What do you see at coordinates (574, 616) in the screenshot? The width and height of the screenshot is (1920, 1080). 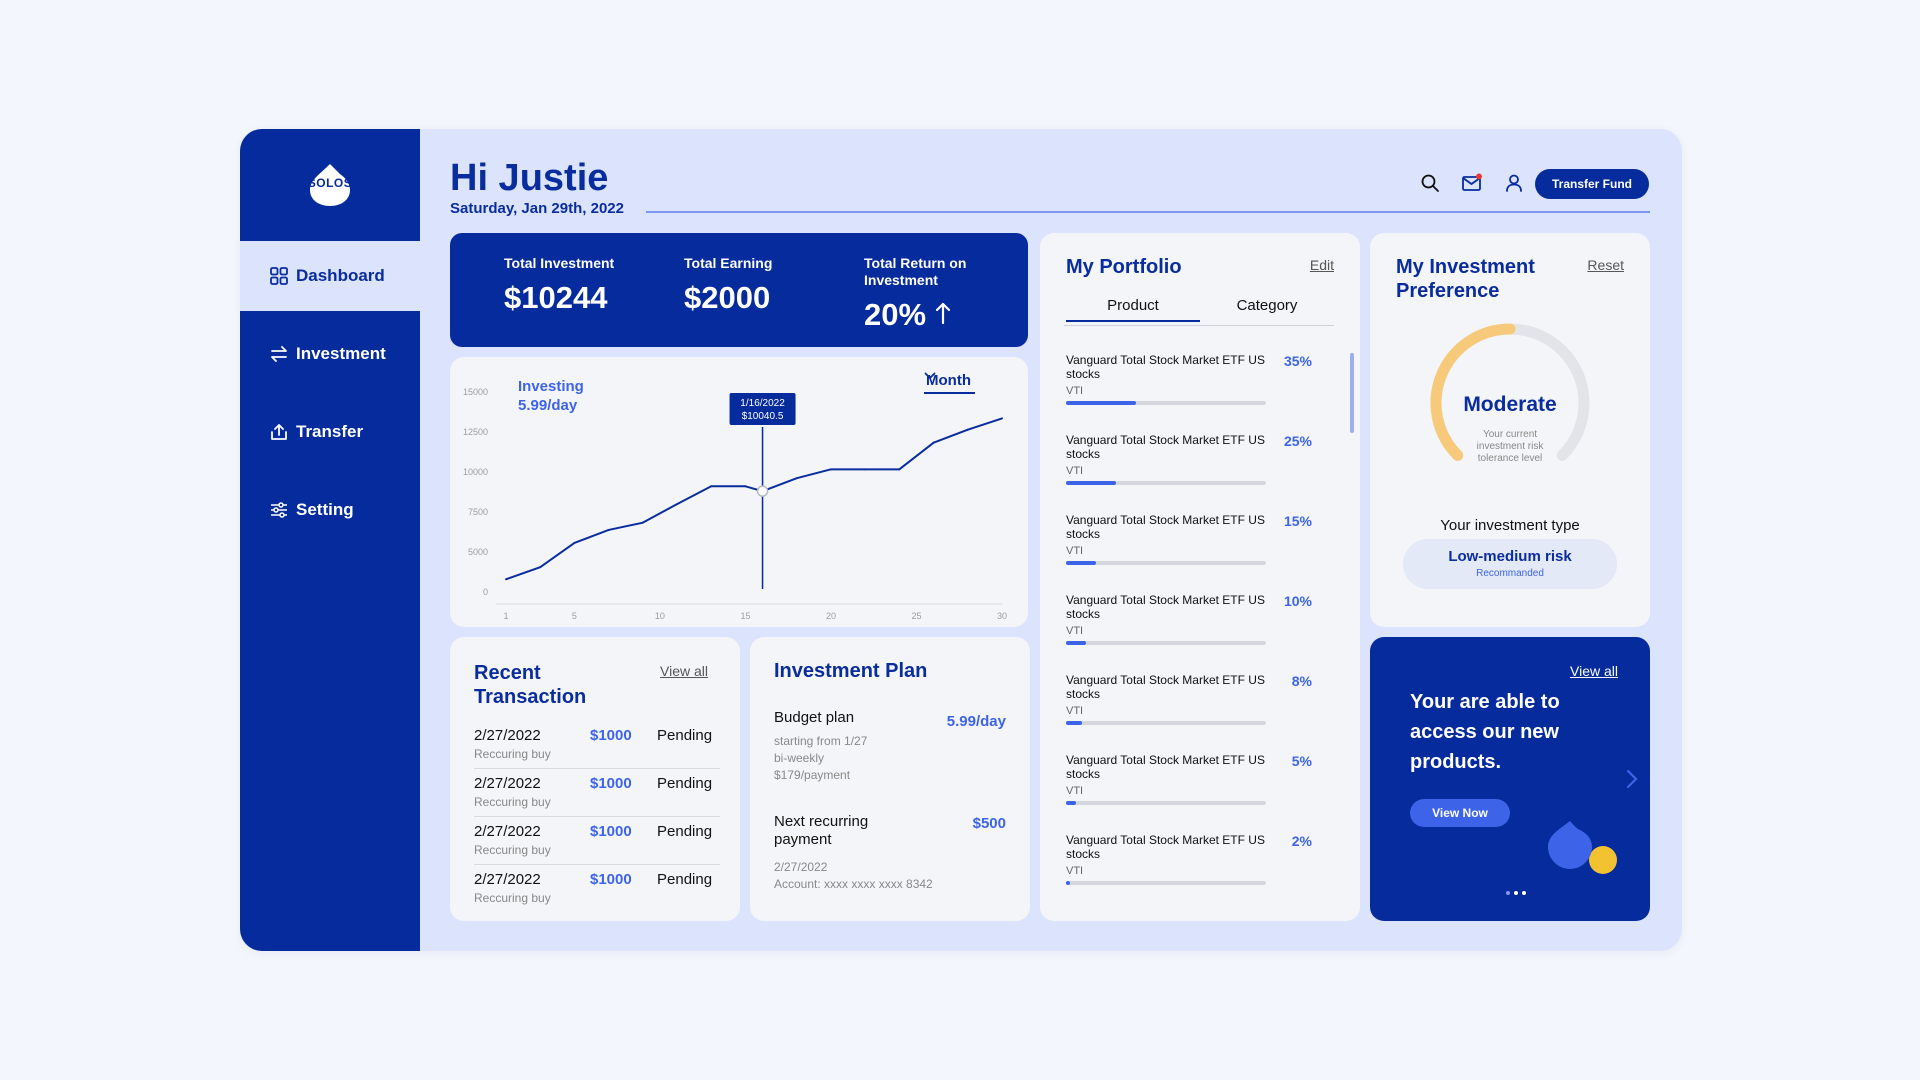 I see `x-tick-label: 5` at bounding box center [574, 616].